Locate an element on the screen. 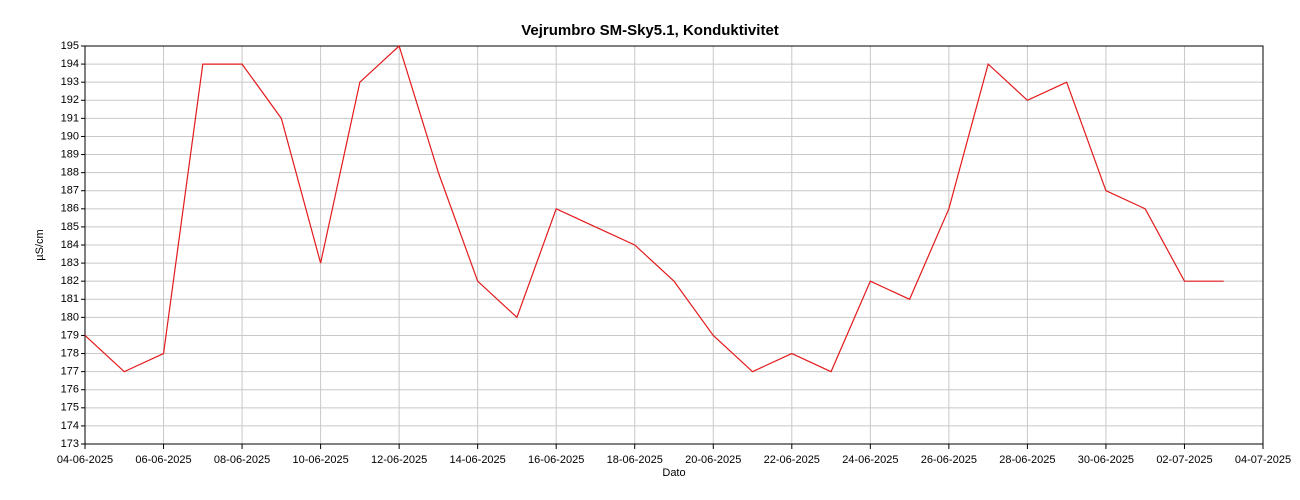 The width and height of the screenshot is (1300, 500). y-axis-label: µS/cm is located at coordinates (40, 244).